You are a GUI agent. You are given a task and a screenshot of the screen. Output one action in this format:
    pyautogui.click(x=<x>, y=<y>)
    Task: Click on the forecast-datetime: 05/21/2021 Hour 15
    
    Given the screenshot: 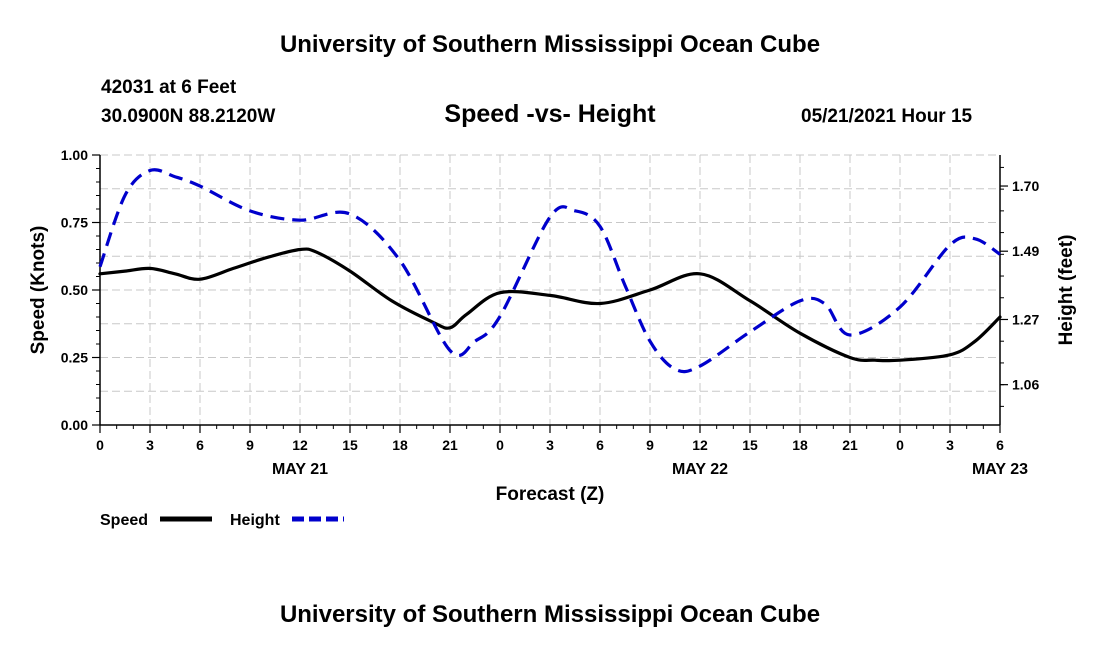 What is the action you would take?
    pyautogui.click(x=887, y=116)
    